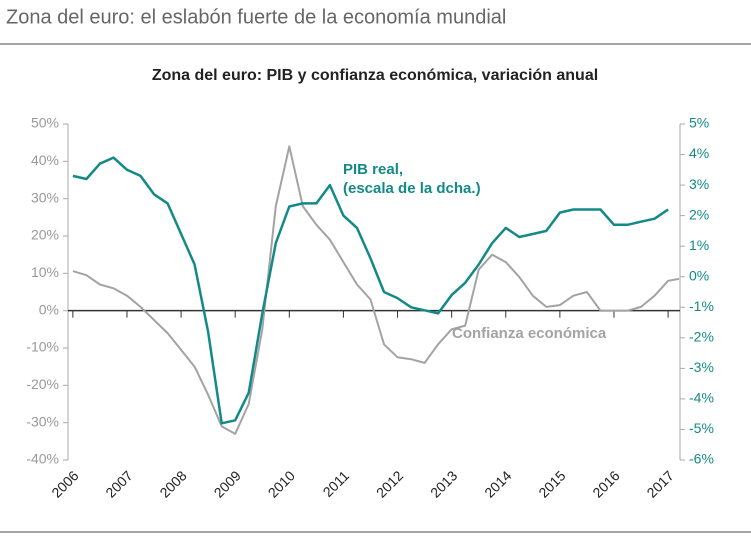  I want to click on x-tick-label: 2006, so click(64, 483).